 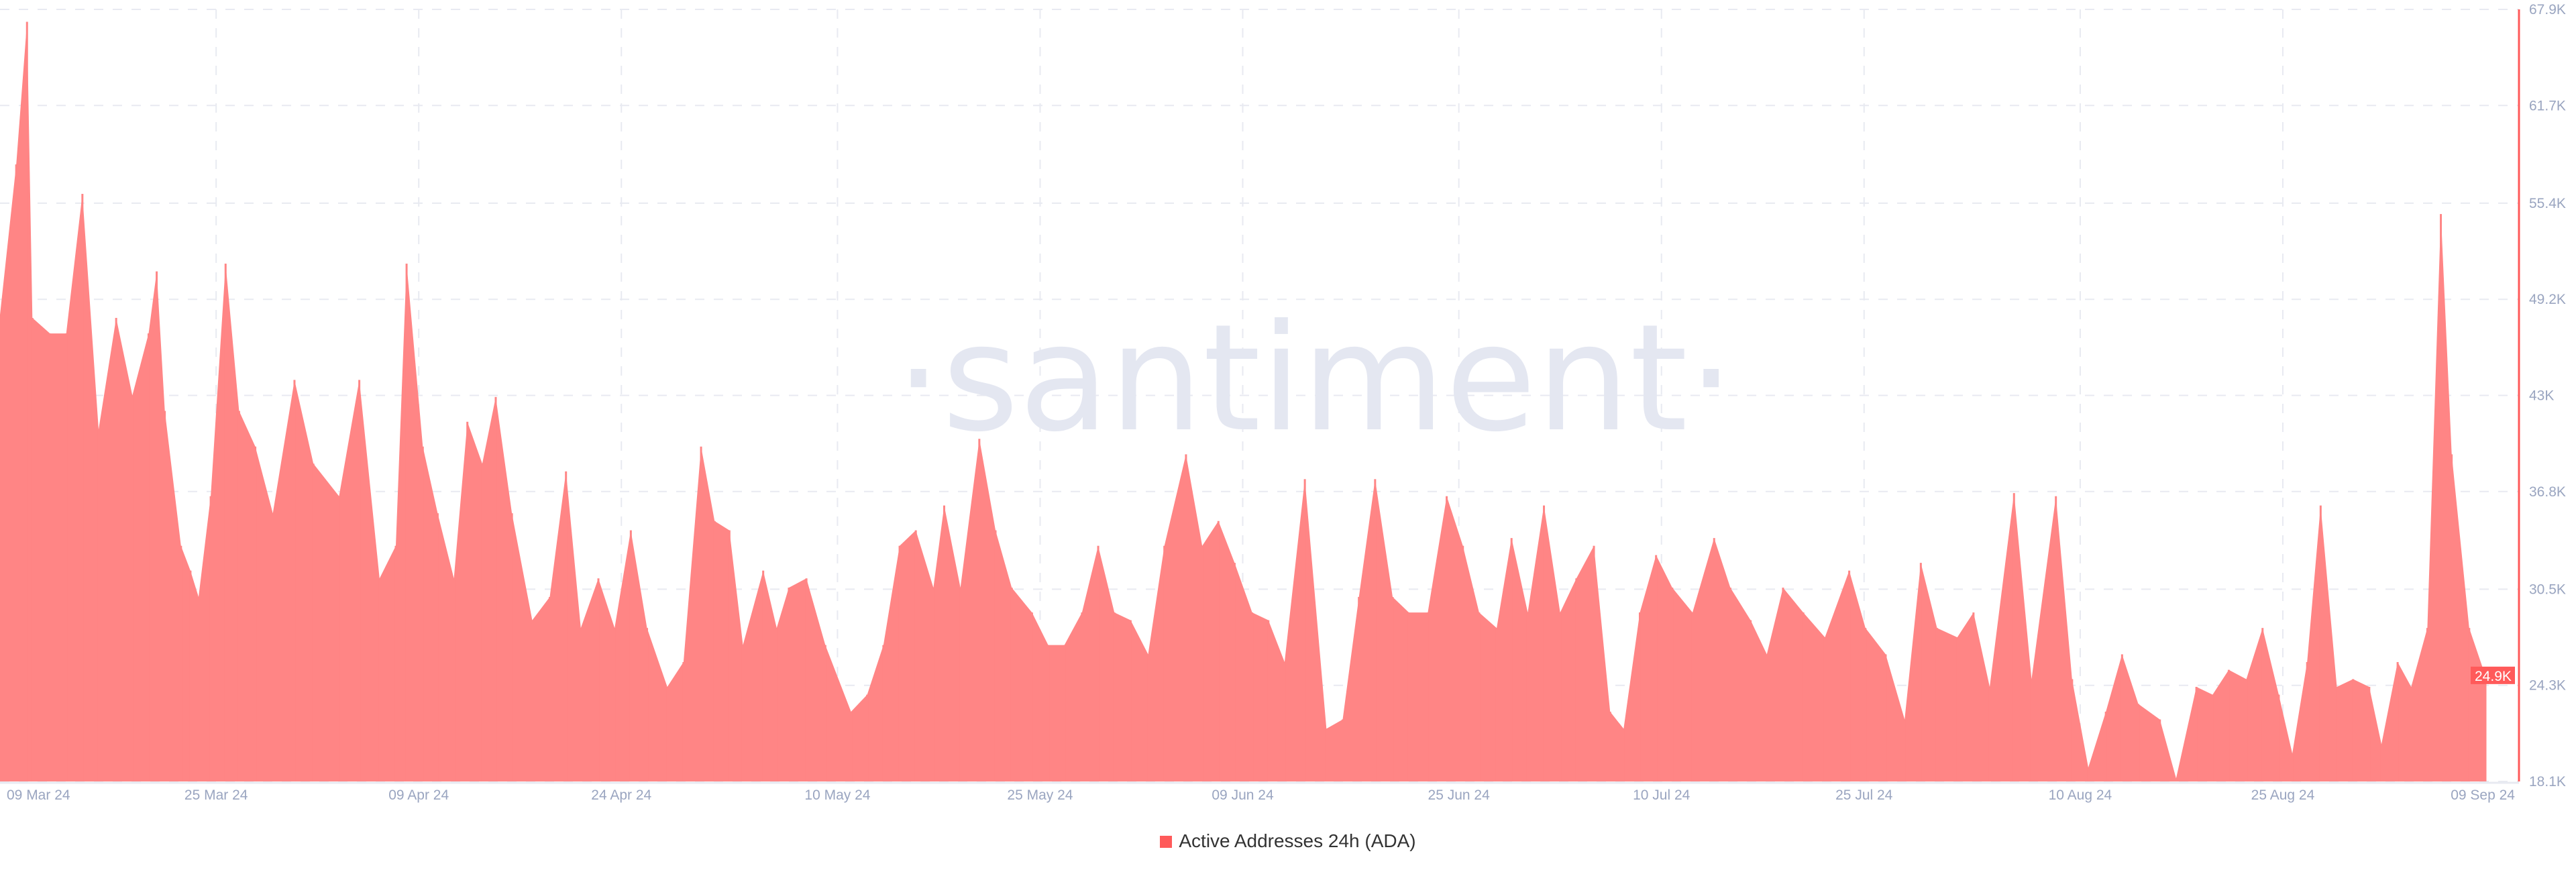 What do you see at coordinates (418, 795) in the screenshot?
I see `x-tick-label: 09 Apr 24` at bounding box center [418, 795].